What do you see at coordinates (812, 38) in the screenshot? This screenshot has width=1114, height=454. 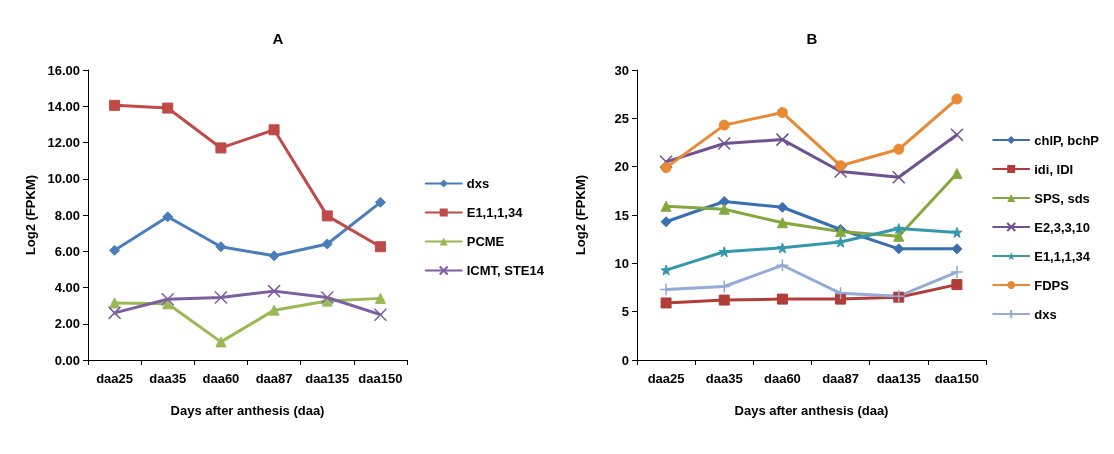 I see `chart-title: B` at bounding box center [812, 38].